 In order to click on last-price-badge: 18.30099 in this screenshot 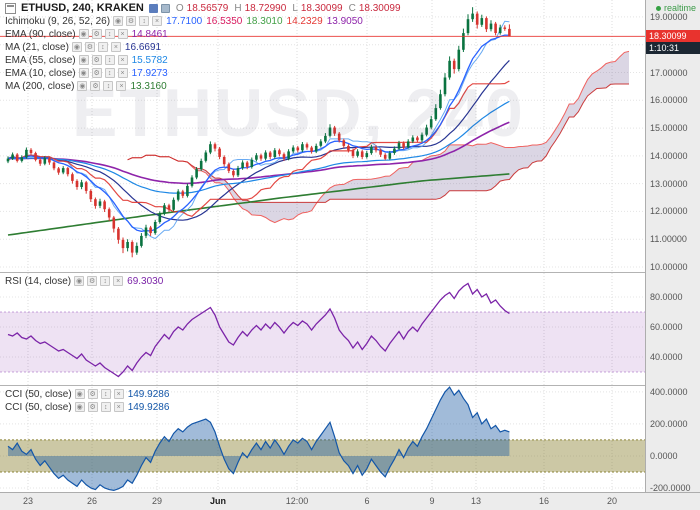, I will do `click(673, 36)`.